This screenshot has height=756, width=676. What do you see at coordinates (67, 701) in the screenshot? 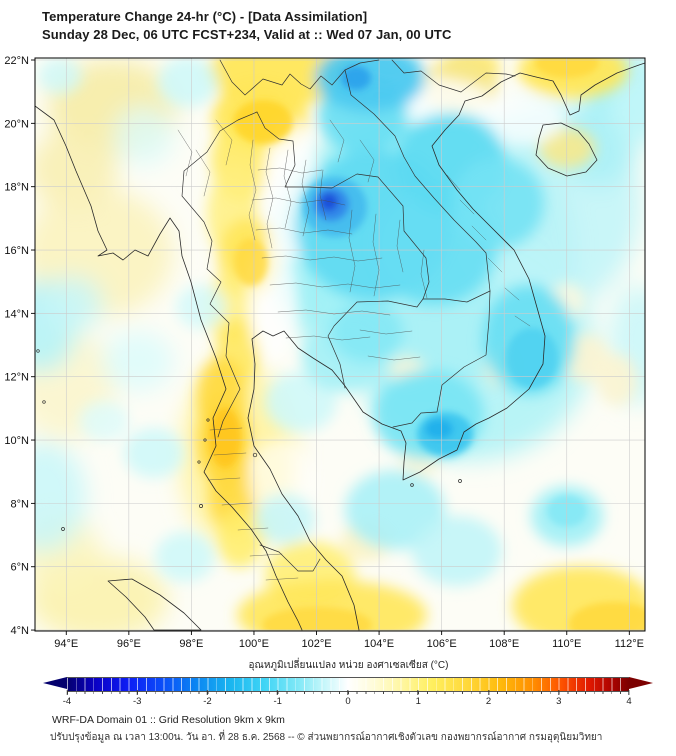
I see `colorbar-tick-value: -4` at bounding box center [67, 701].